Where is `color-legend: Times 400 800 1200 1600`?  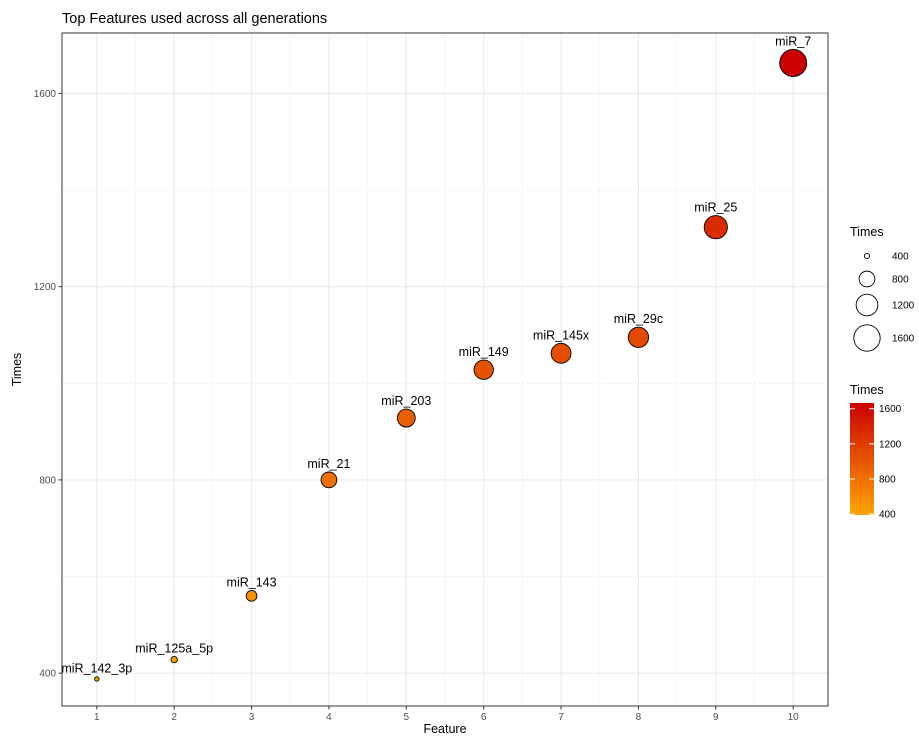
color-legend: Times 400 800 1200 1600 is located at coordinates (876, 452).